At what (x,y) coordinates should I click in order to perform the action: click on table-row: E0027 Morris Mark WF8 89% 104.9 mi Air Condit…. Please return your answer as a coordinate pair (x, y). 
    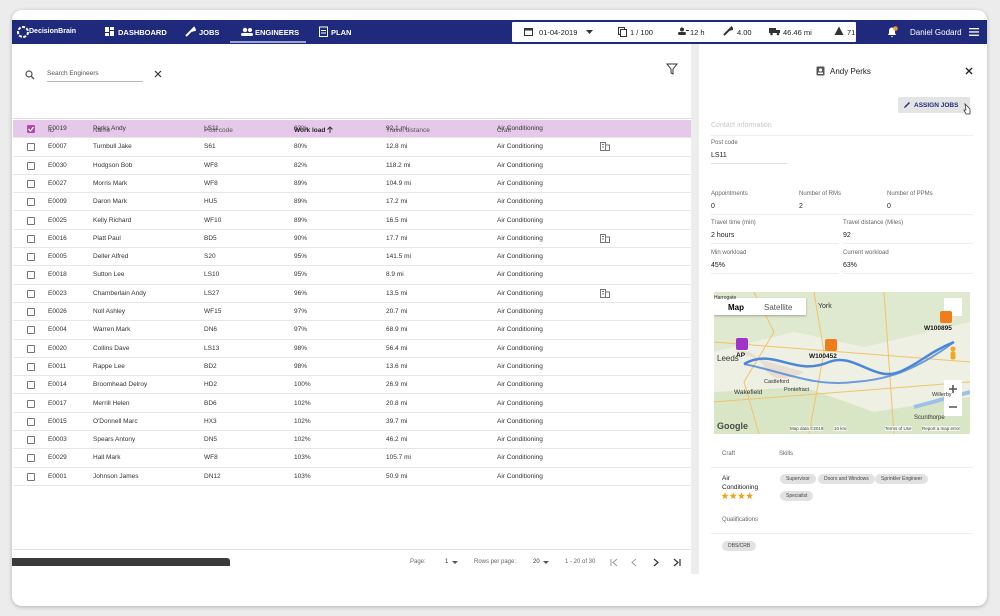
    Looking at the image, I should click on (352, 184).